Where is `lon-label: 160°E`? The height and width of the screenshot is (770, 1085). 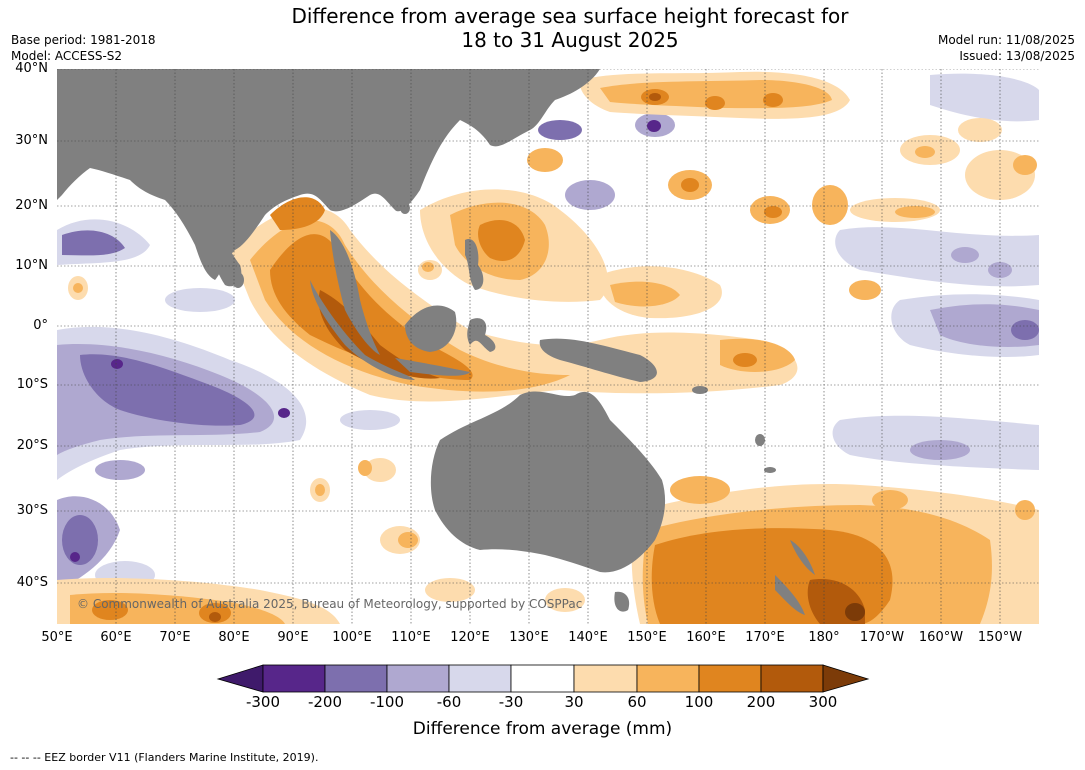
lon-label: 160°E is located at coordinates (706, 637).